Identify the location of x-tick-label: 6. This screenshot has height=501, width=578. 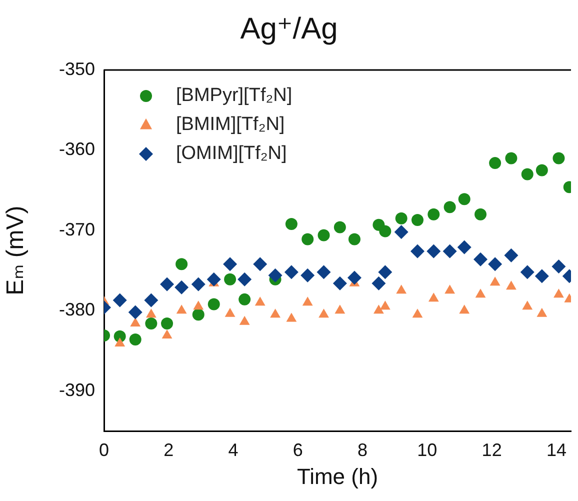
(297, 450).